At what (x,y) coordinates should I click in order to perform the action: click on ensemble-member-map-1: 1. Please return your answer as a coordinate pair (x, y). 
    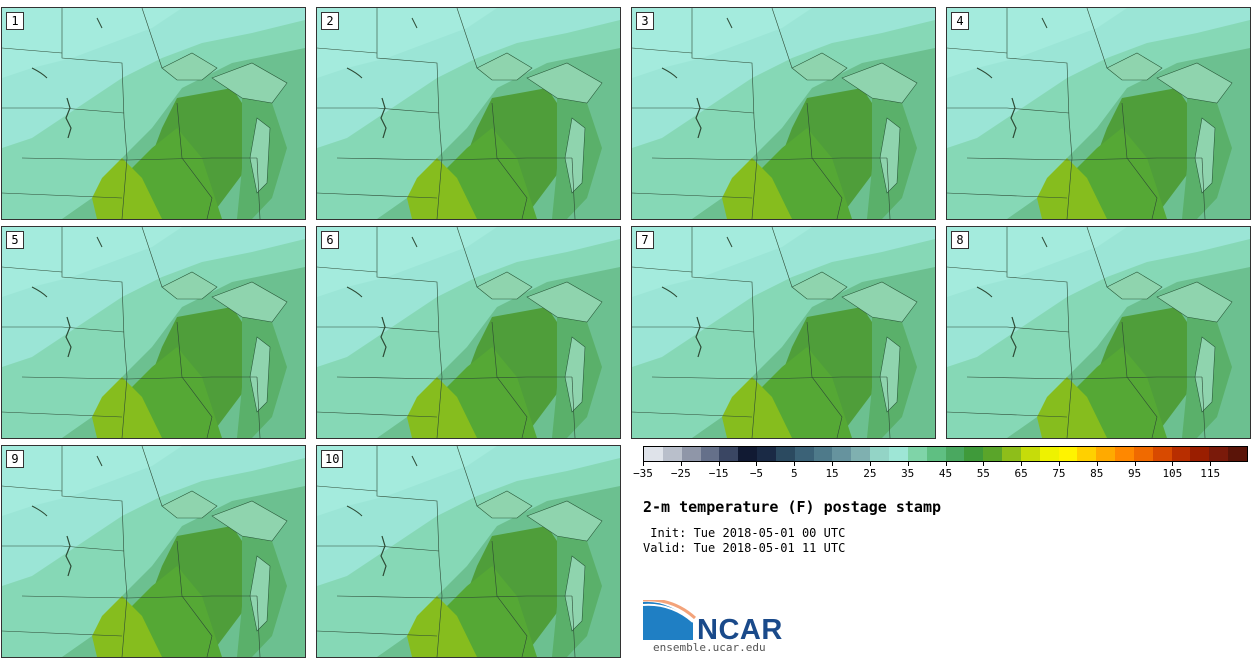
    Looking at the image, I should click on (153, 113).